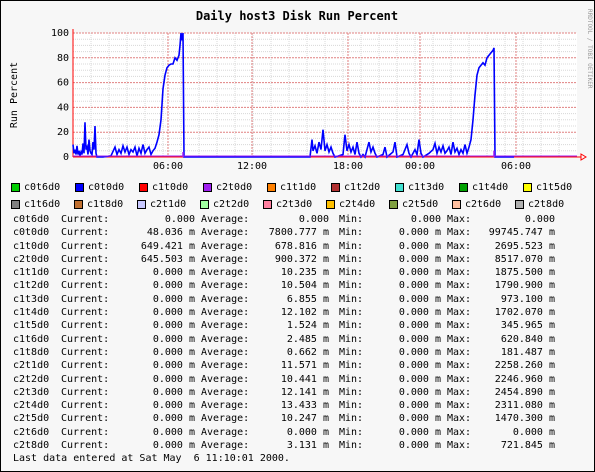  Describe the element at coordinates (31, 259) in the screenshot. I see `stat-disk-name: c2t0d0` at that location.